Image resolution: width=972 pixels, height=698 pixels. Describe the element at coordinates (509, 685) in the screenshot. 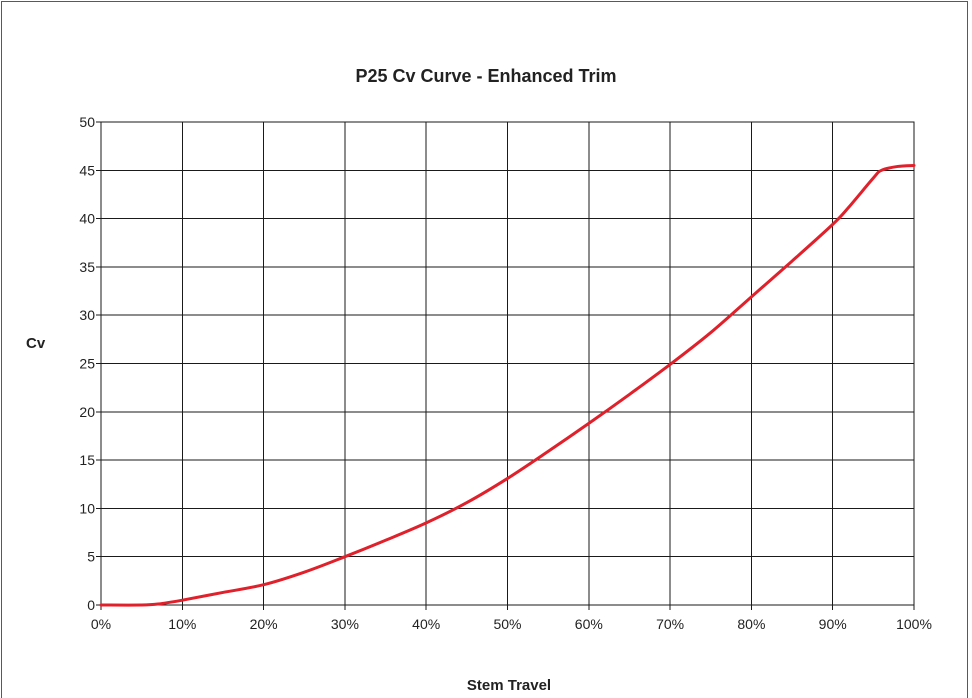

I see `x-axis-label: Stem Travel` at that location.